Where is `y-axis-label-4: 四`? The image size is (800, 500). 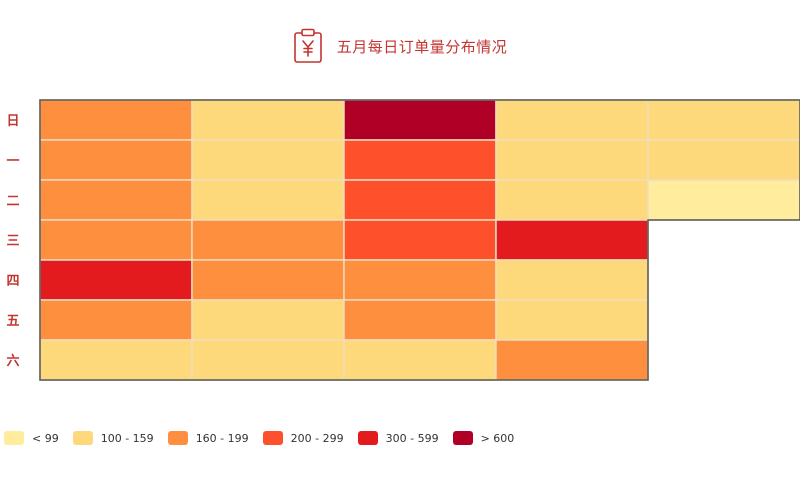
y-axis-label-4: 四 is located at coordinates (12, 281).